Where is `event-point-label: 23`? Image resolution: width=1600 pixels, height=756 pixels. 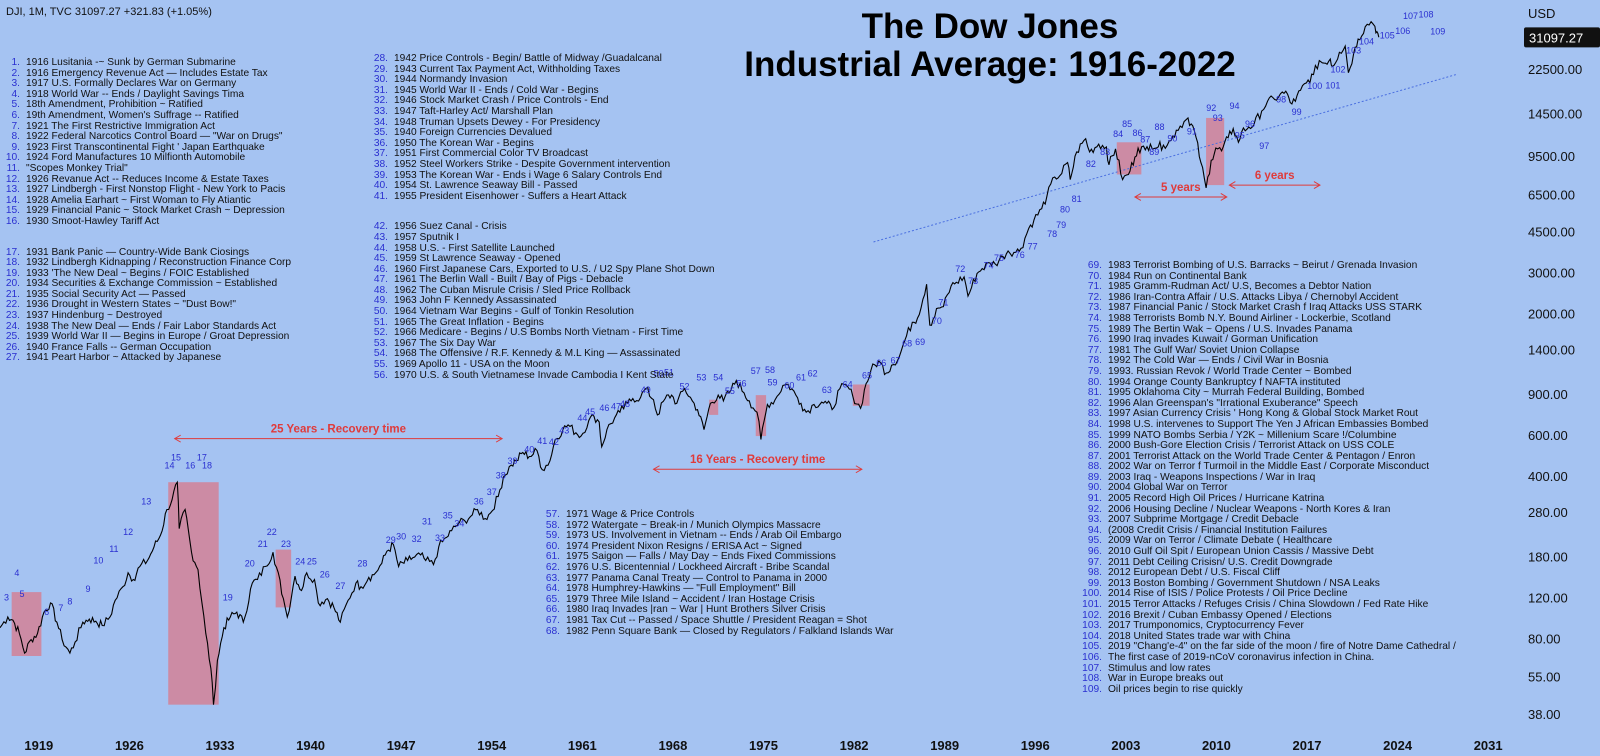 event-point-label: 23 is located at coordinates (286, 544).